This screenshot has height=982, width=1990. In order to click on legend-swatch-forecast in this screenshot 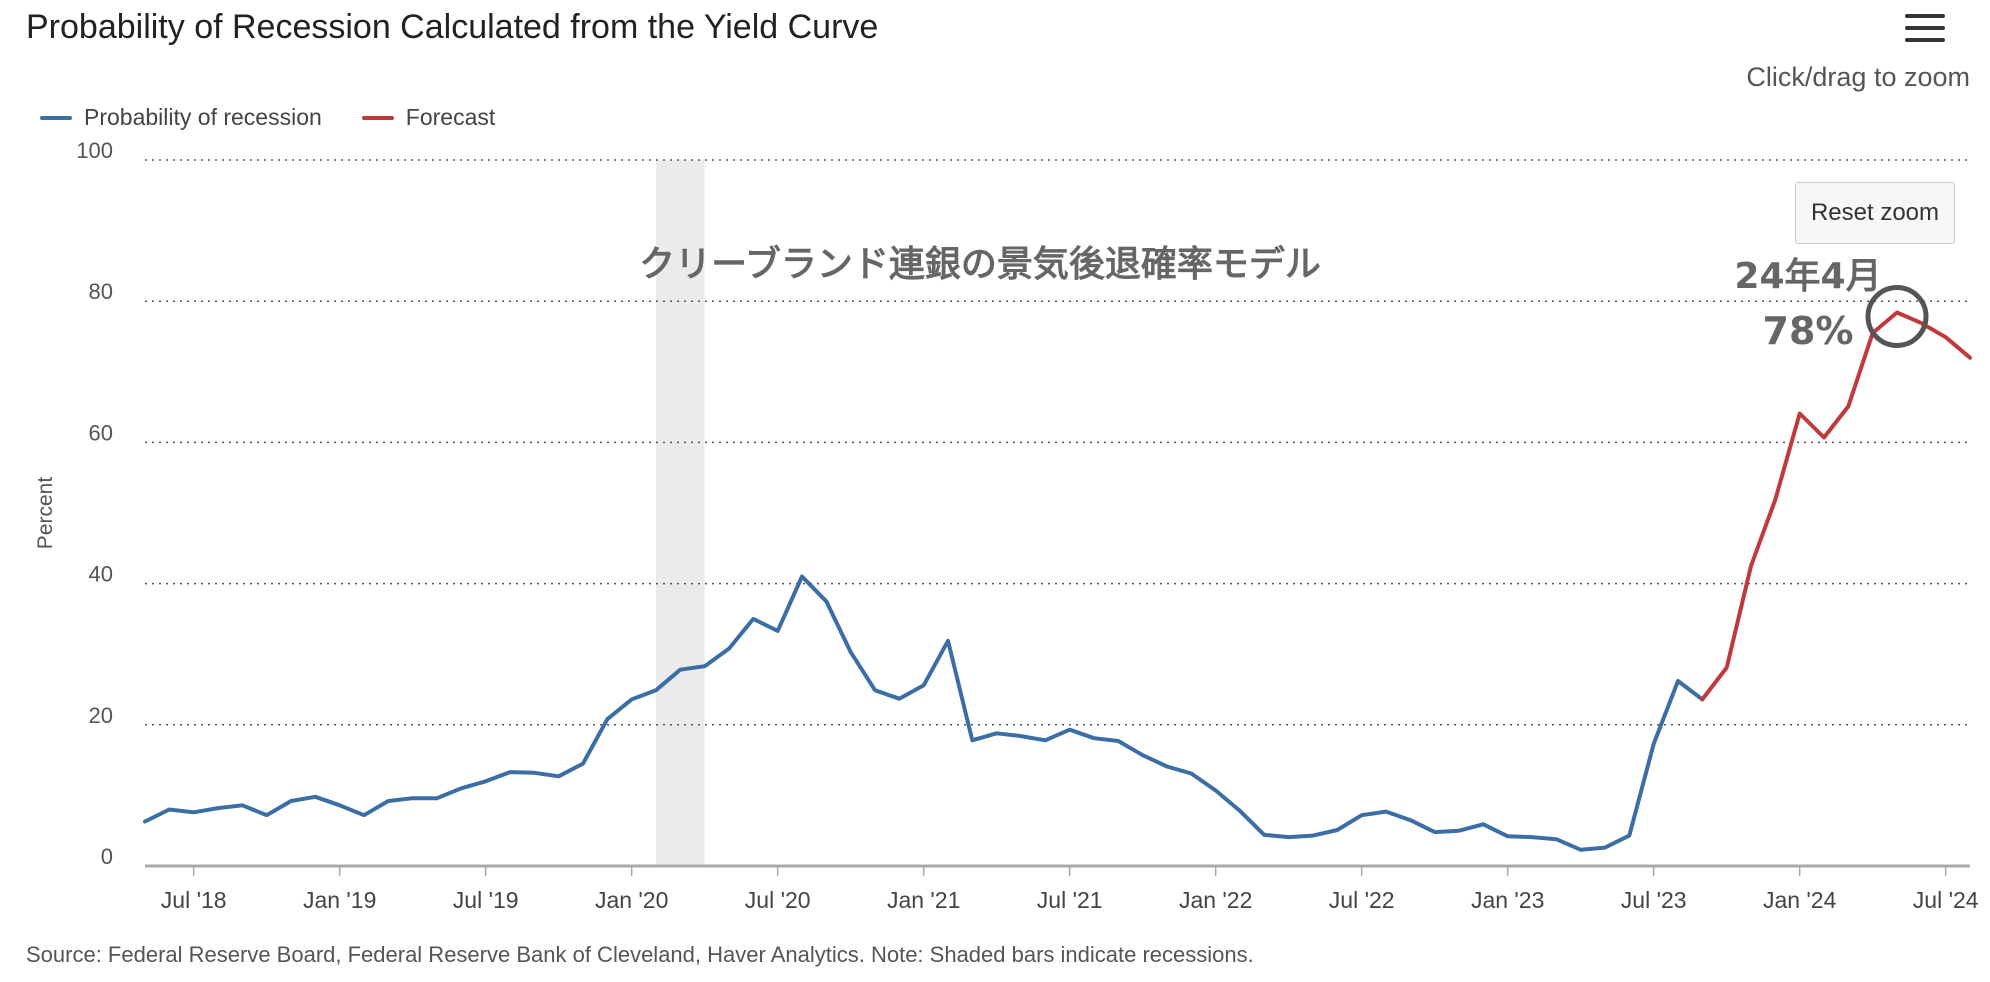, I will do `click(377, 117)`.